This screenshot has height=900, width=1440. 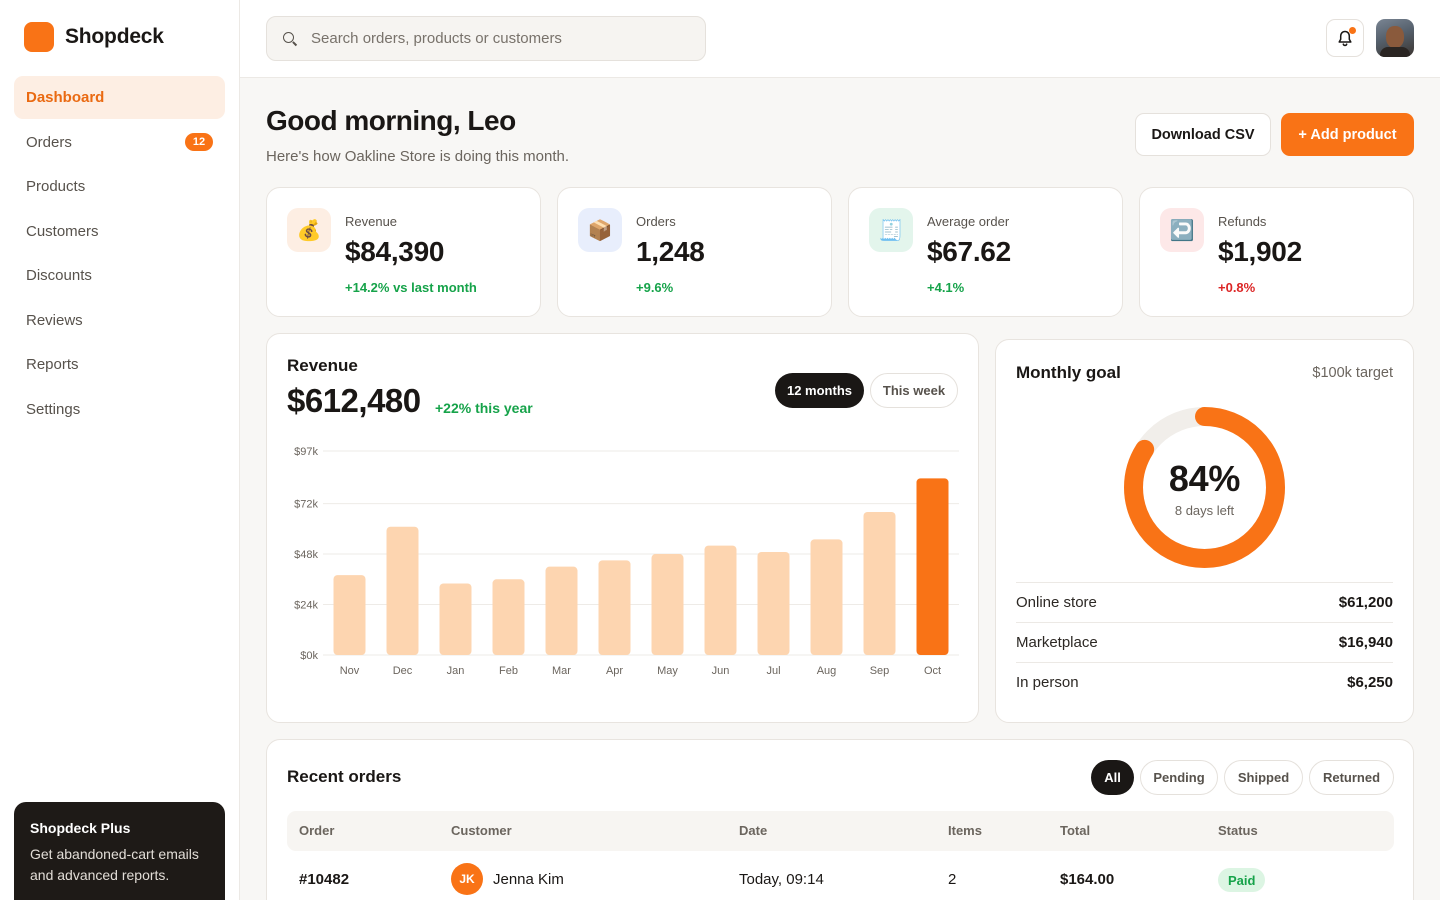 What do you see at coordinates (508, 617) in the screenshot?
I see `bar-feb` at bounding box center [508, 617].